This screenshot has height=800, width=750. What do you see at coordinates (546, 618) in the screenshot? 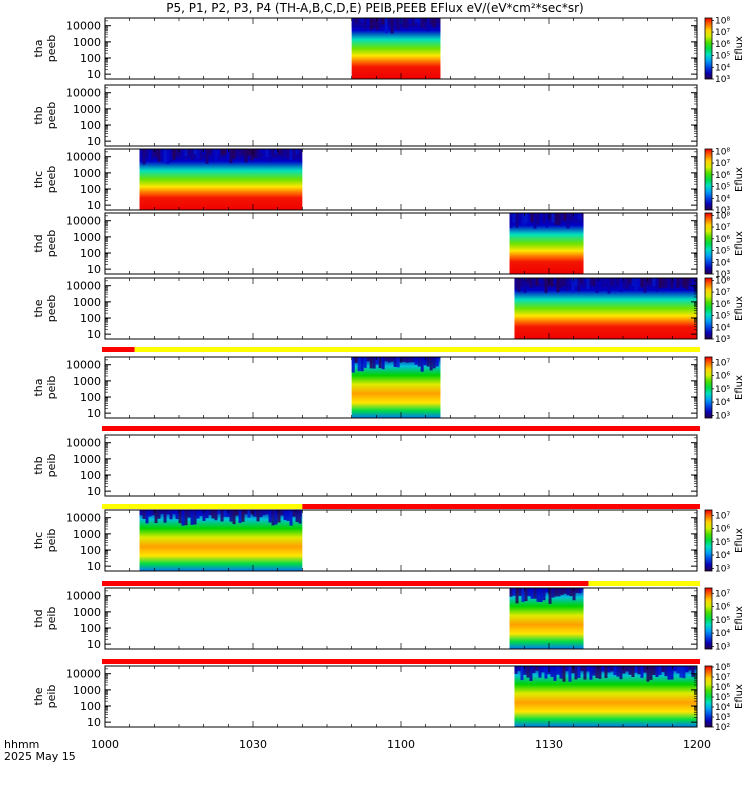
I see `spectrogram-block` at bounding box center [546, 618].